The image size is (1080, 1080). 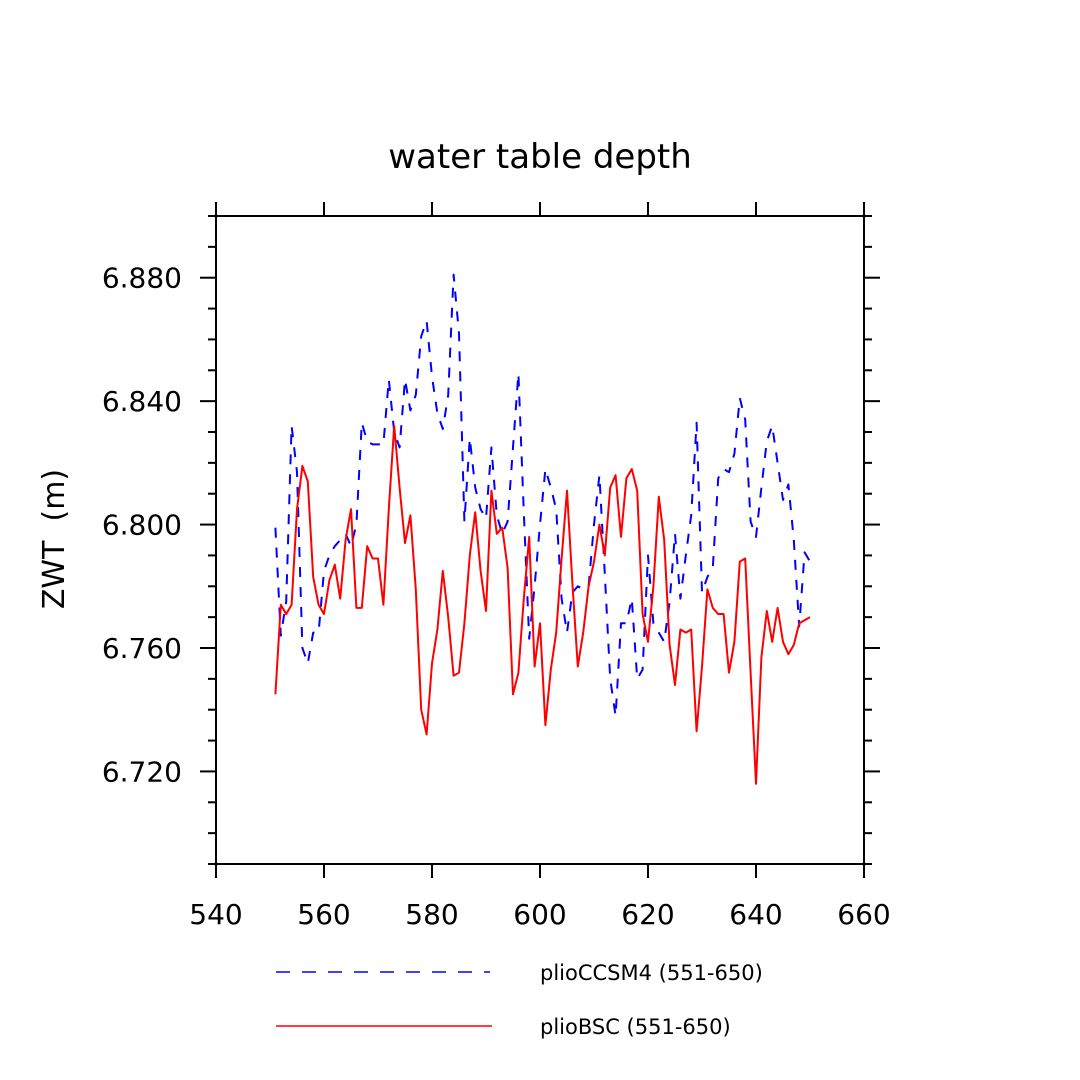 What do you see at coordinates (863, 914) in the screenshot?
I see `x-tick-label: 660` at bounding box center [863, 914].